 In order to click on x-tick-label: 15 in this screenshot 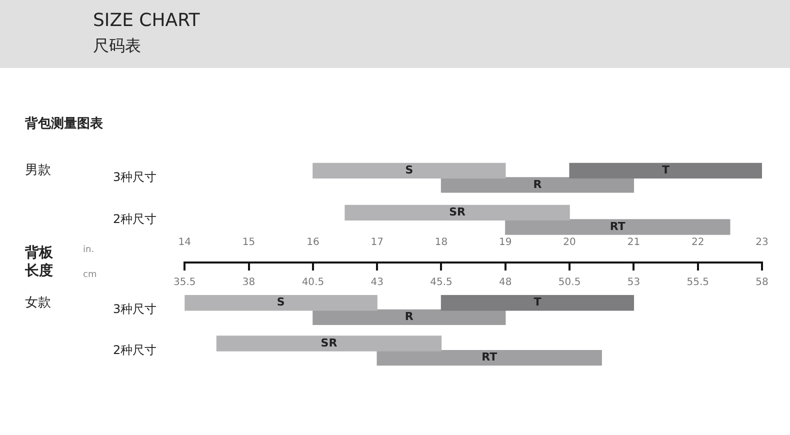, I will do `click(249, 242)`.